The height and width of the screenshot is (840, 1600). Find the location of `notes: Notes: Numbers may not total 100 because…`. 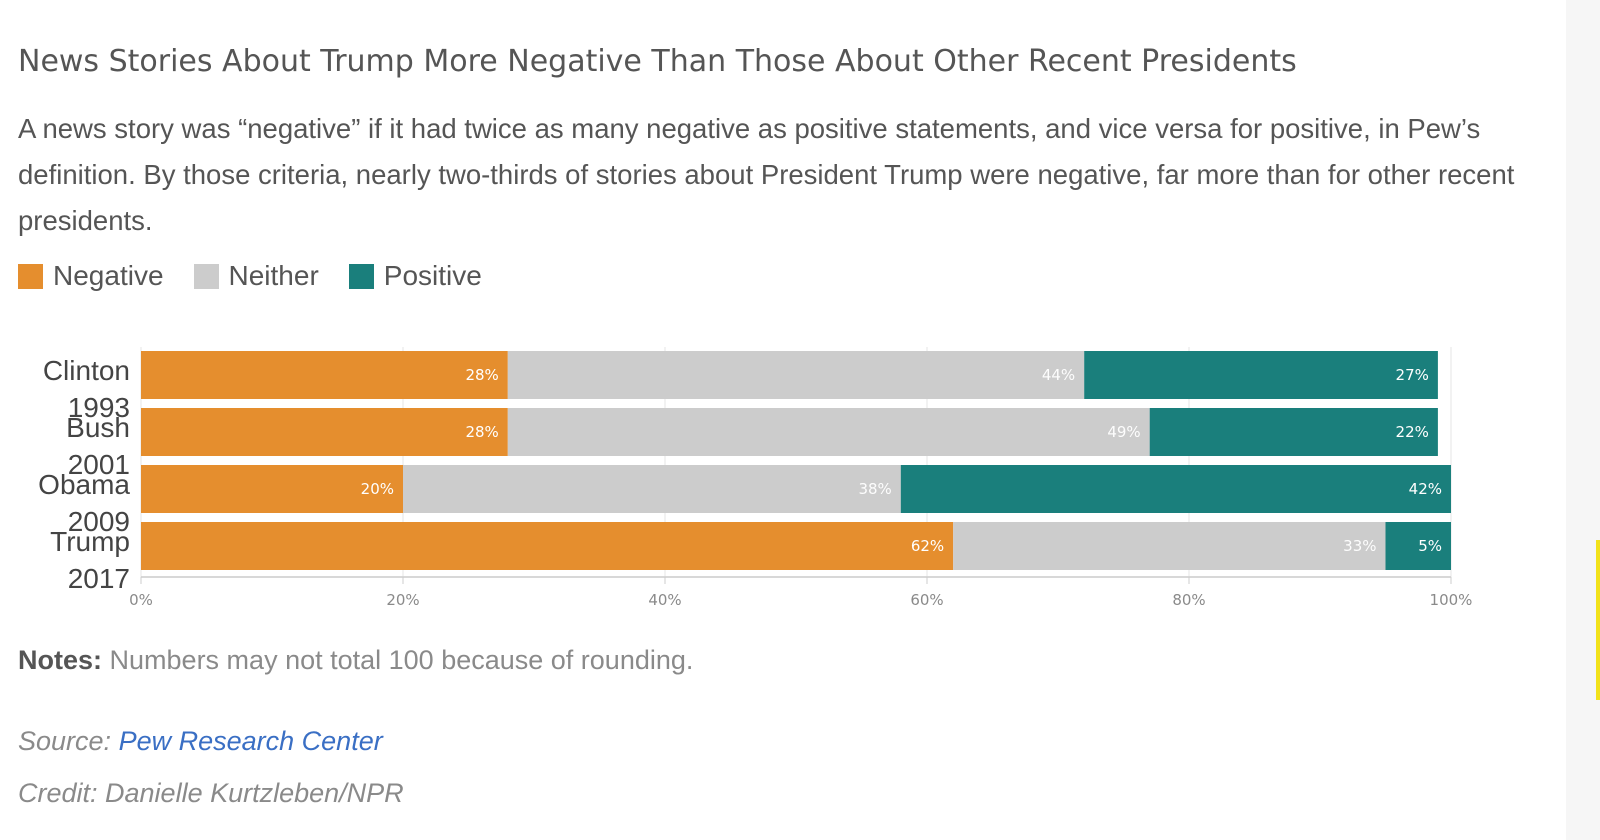

notes: Notes: Numbers may not total 100 because… is located at coordinates (355, 660).